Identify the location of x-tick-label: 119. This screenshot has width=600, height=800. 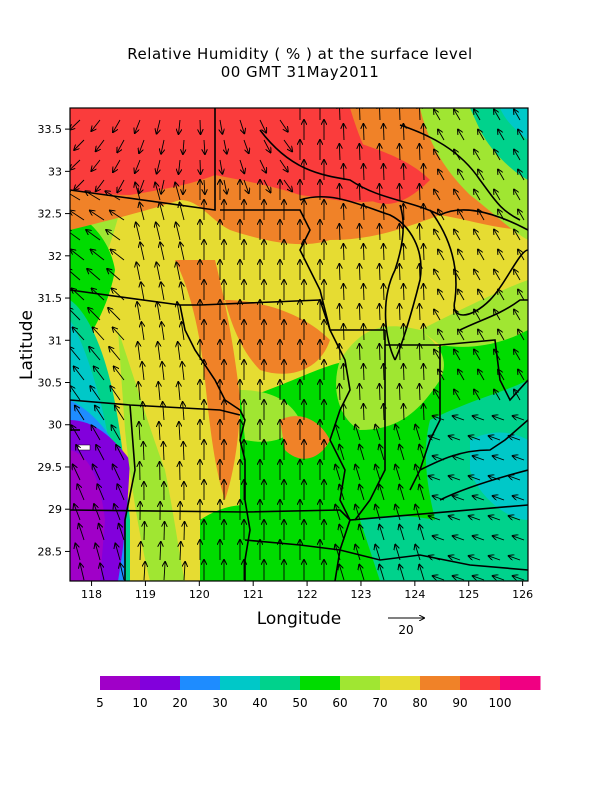
(145, 594).